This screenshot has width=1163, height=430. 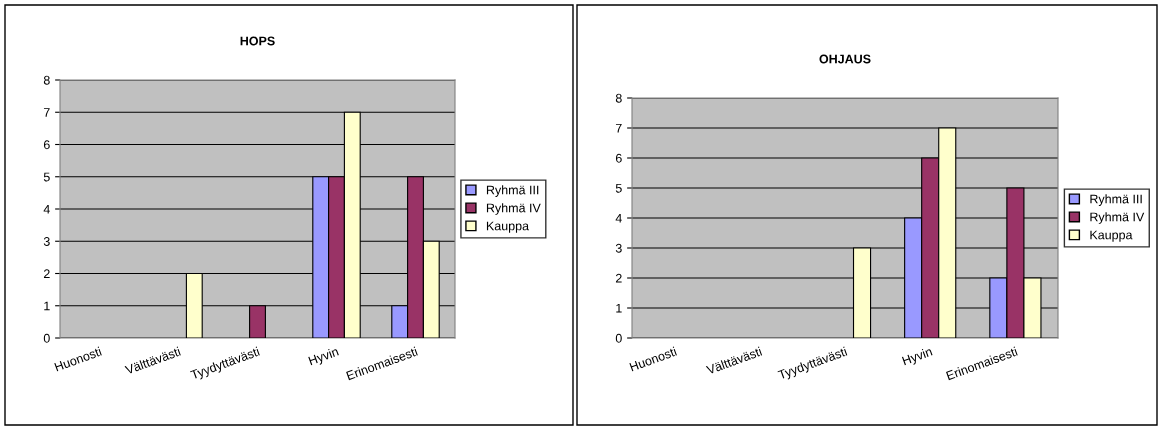 What do you see at coordinates (257, 41) in the screenshot?
I see `chart-title: HOPS` at bounding box center [257, 41].